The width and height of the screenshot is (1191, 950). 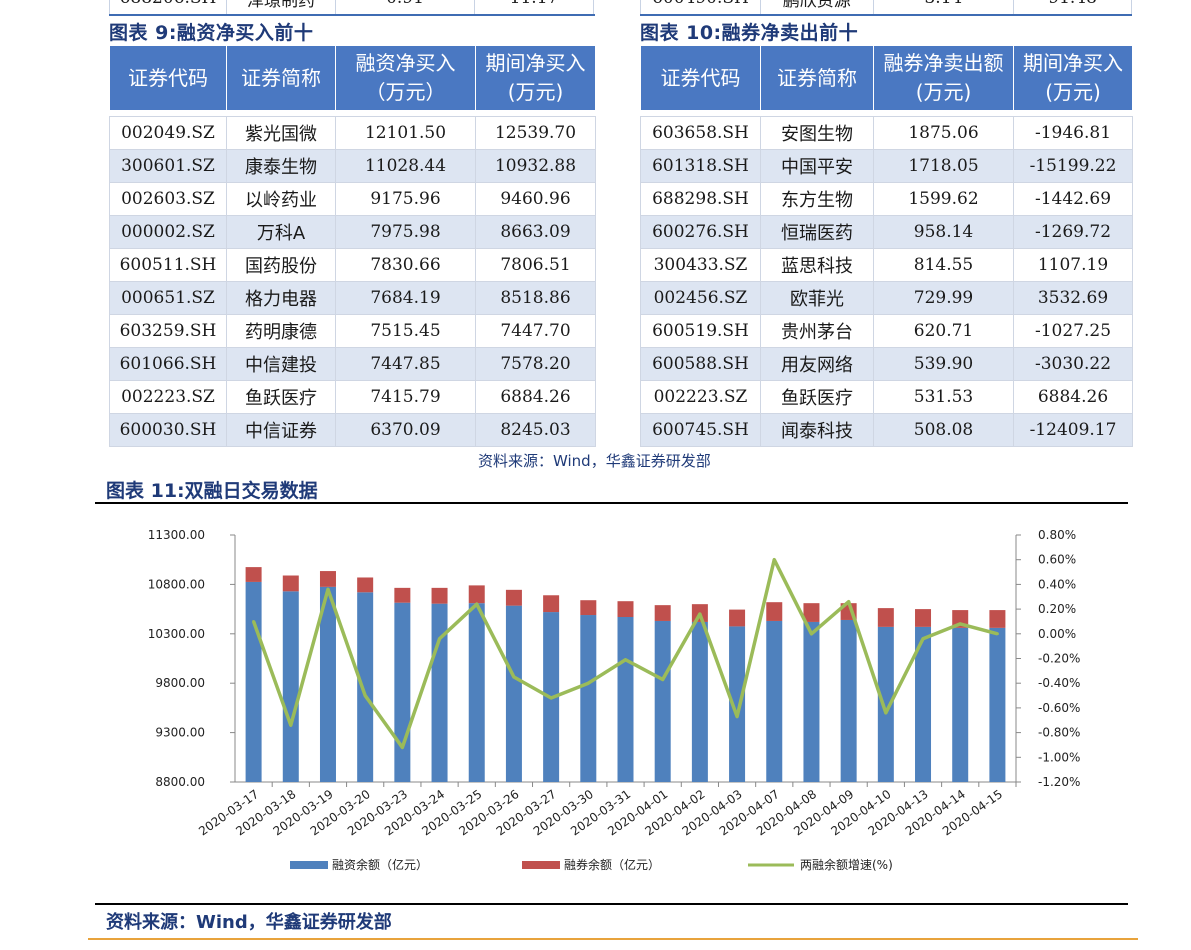 I want to click on name-cell: 安图生物, so click(x=817, y=133).